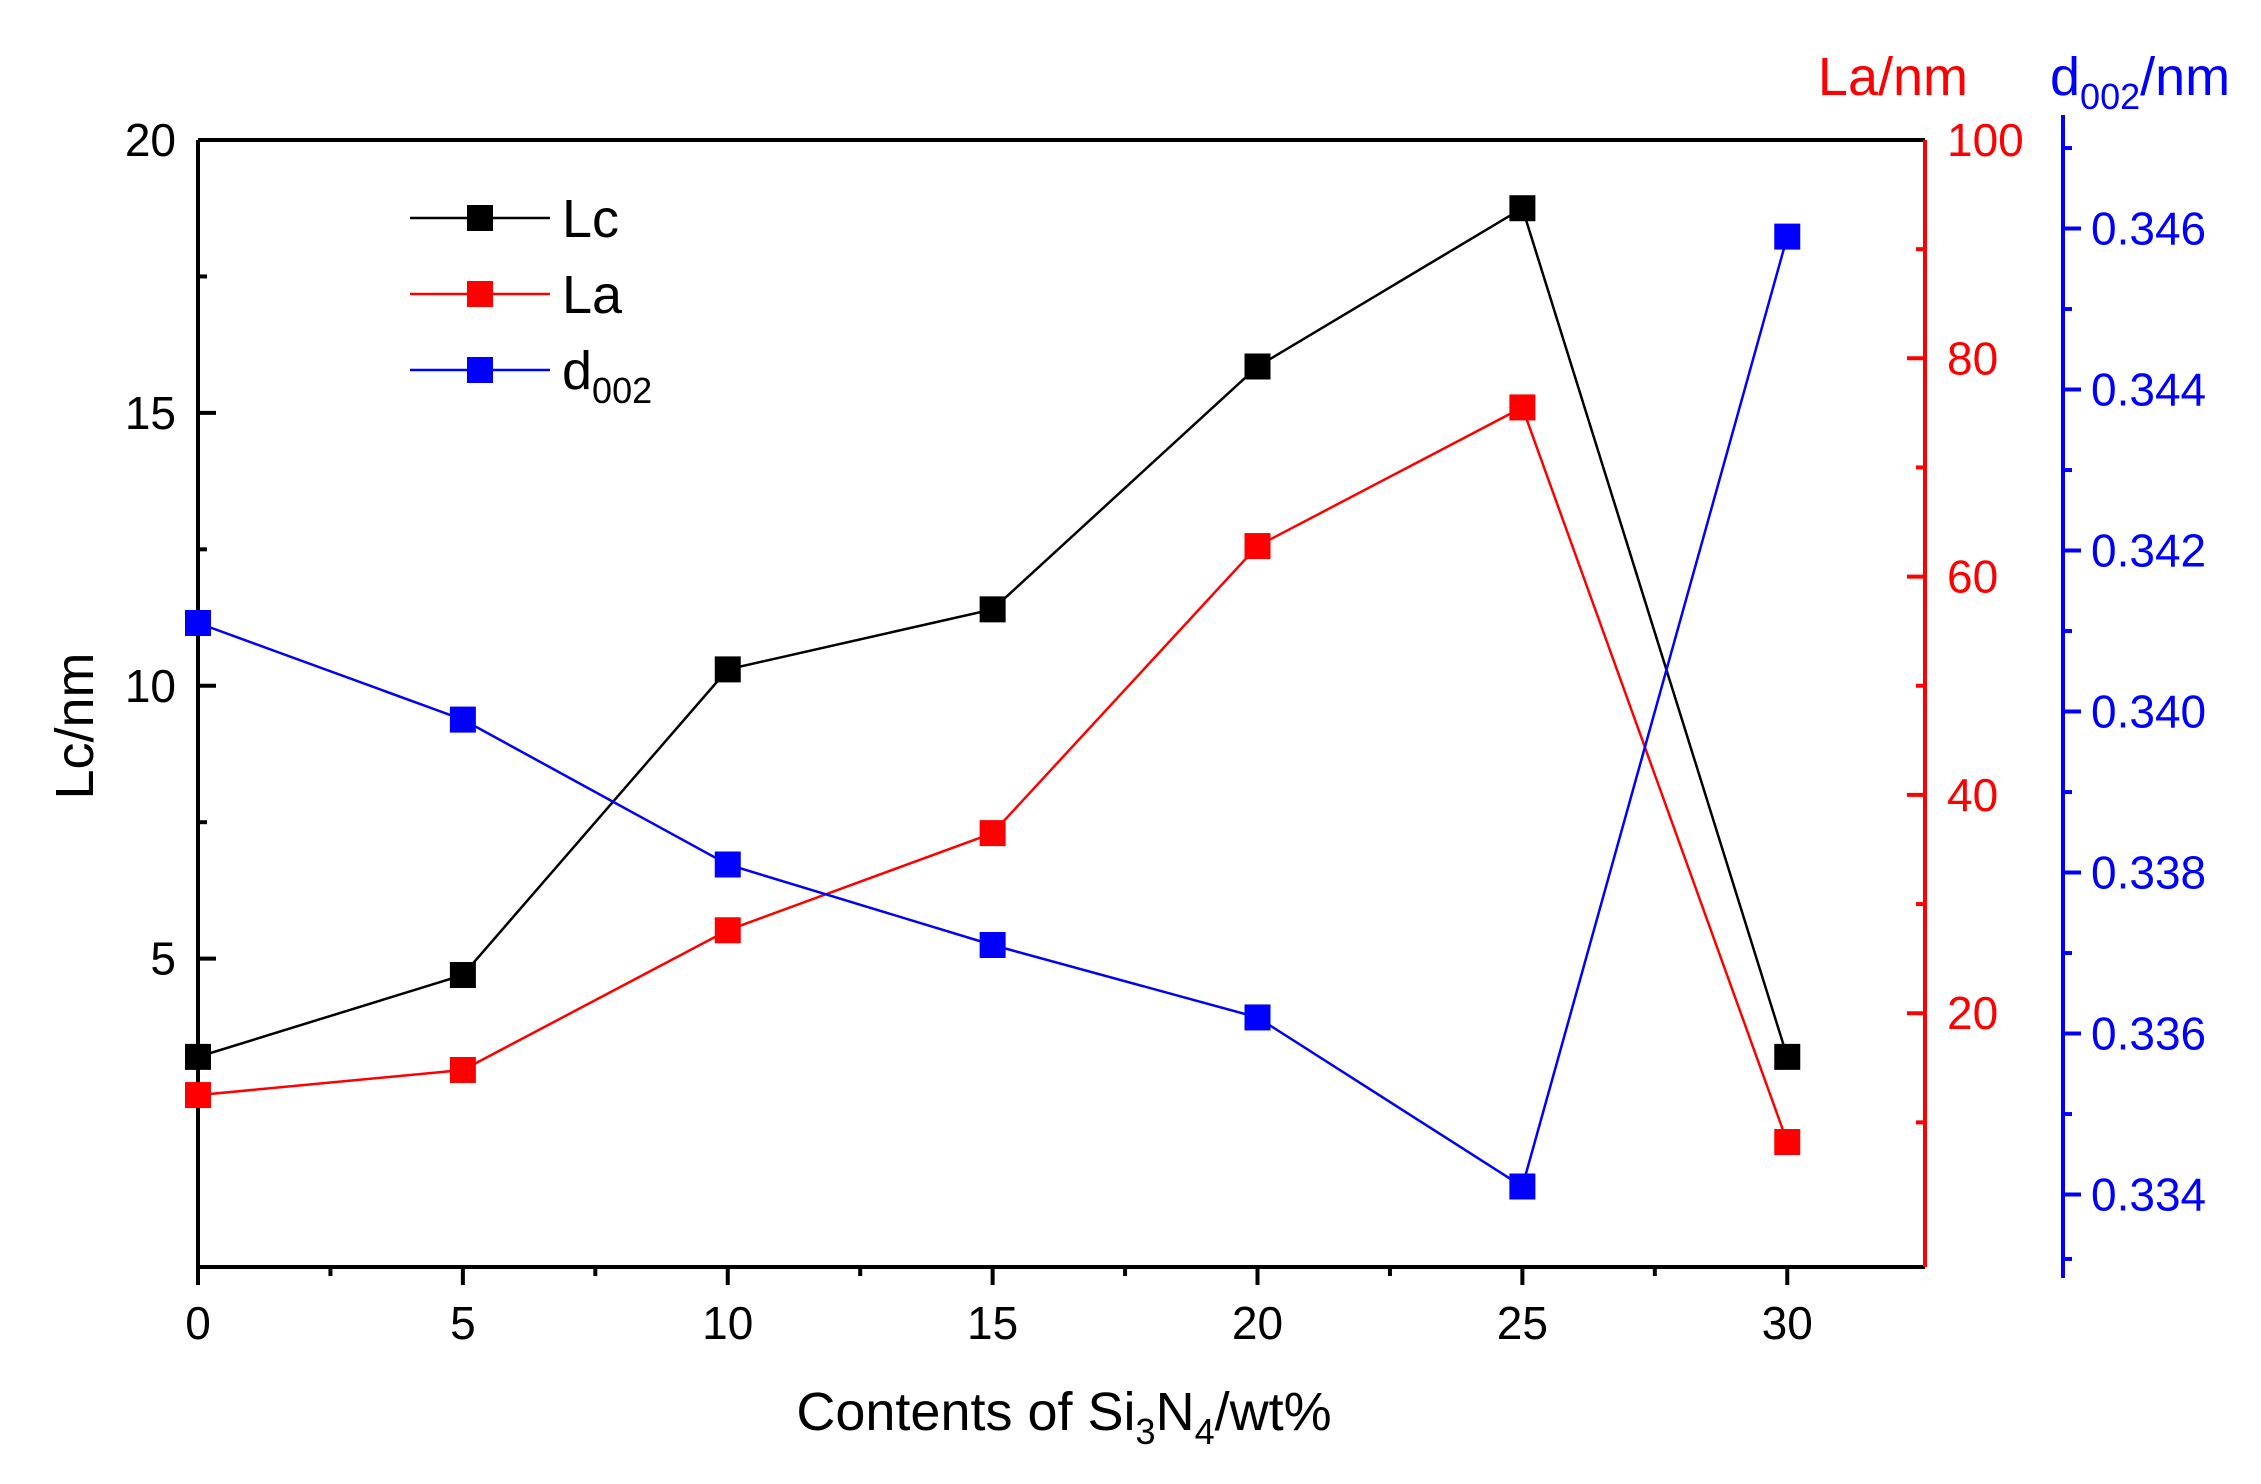  I want to click on d002-axis: 0.334 0.336 0.338 0.340 0.342 0.344 0.346, so click(2134, 703).